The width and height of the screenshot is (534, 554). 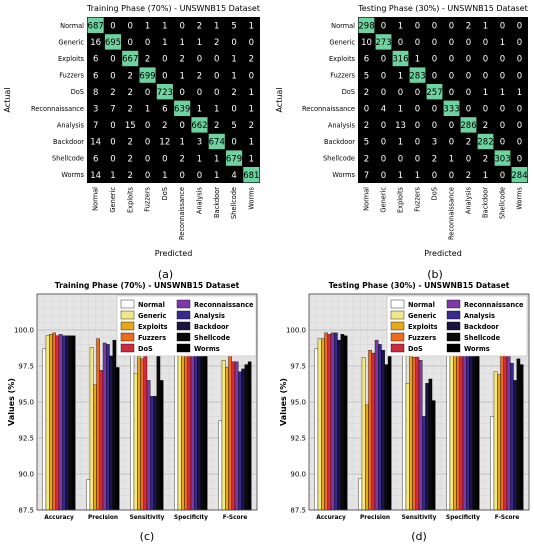 What do you see at coordinates (96, 27) in the screenshot?
I see `matrix-cell-value: 687` at bounding box center [96, 27].